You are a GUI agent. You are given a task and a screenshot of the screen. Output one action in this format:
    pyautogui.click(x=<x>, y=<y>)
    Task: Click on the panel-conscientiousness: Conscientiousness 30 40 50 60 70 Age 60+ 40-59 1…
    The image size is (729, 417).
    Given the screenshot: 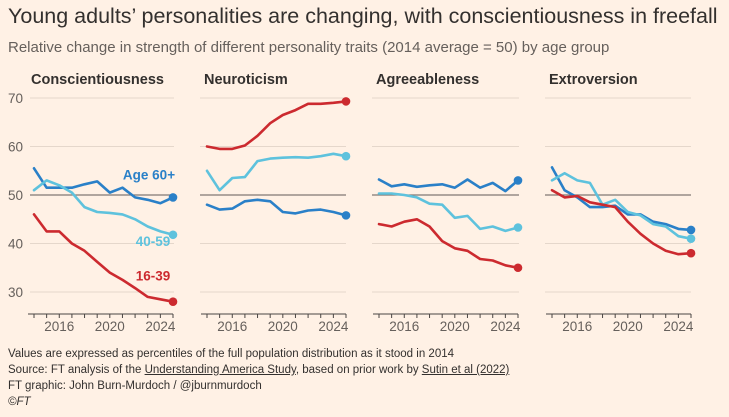 What is the action you would take?
    pyautogui.click(x=93, y=203)
    